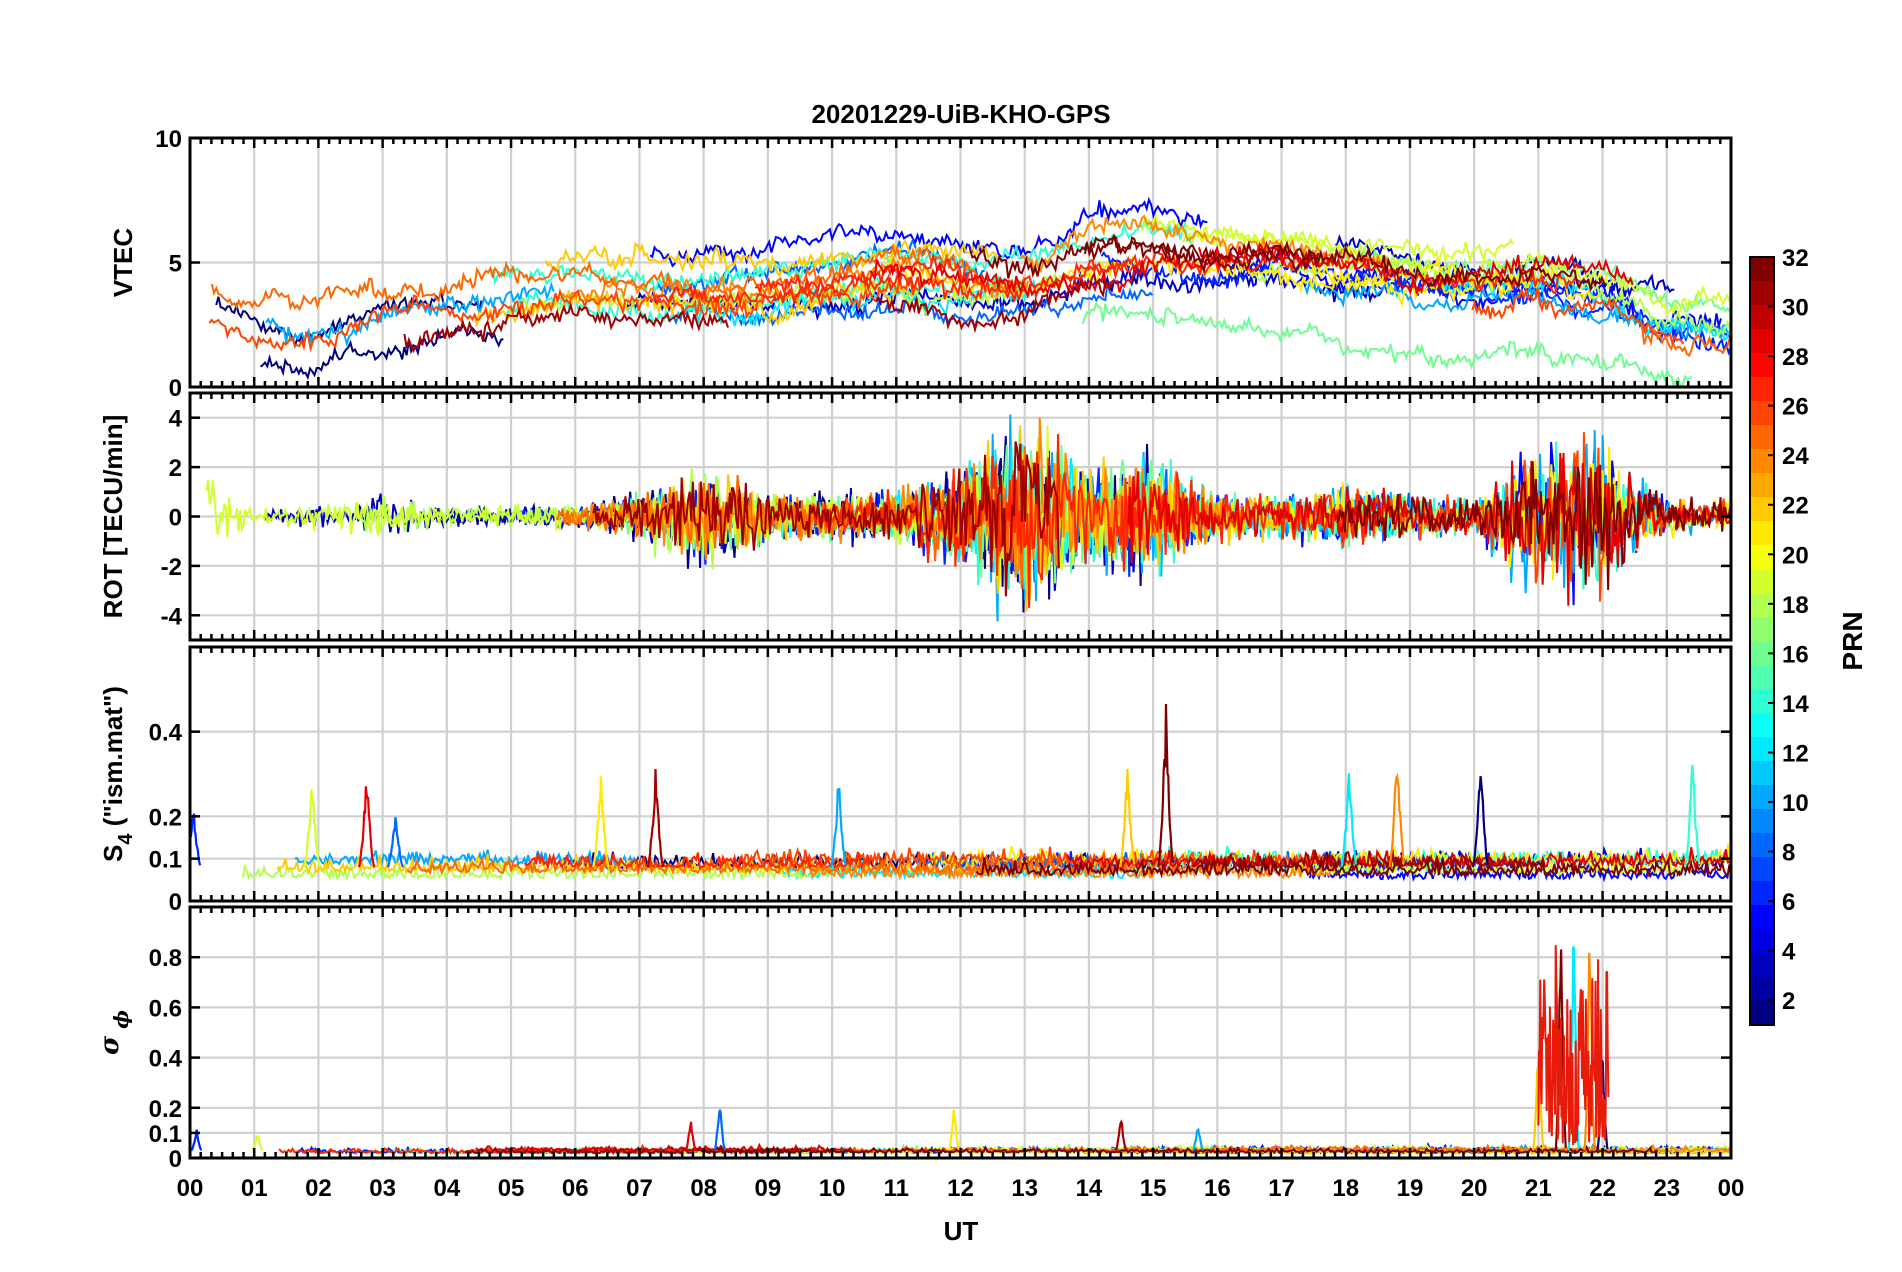  What do you see at coordinates (1578, 317) in the screenshot?
I see `series-line-prn-26-b` at bounding box center [1578, 317].